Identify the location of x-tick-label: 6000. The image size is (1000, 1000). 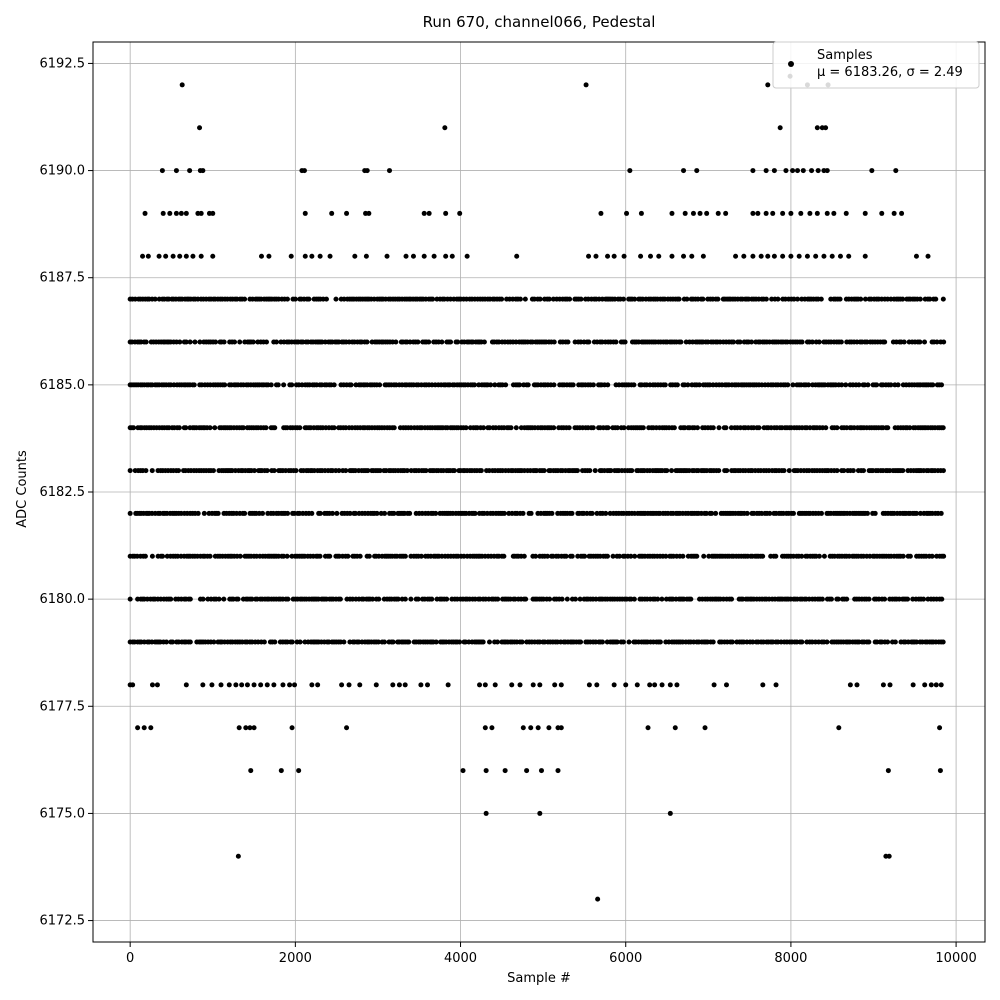
(625, 958).